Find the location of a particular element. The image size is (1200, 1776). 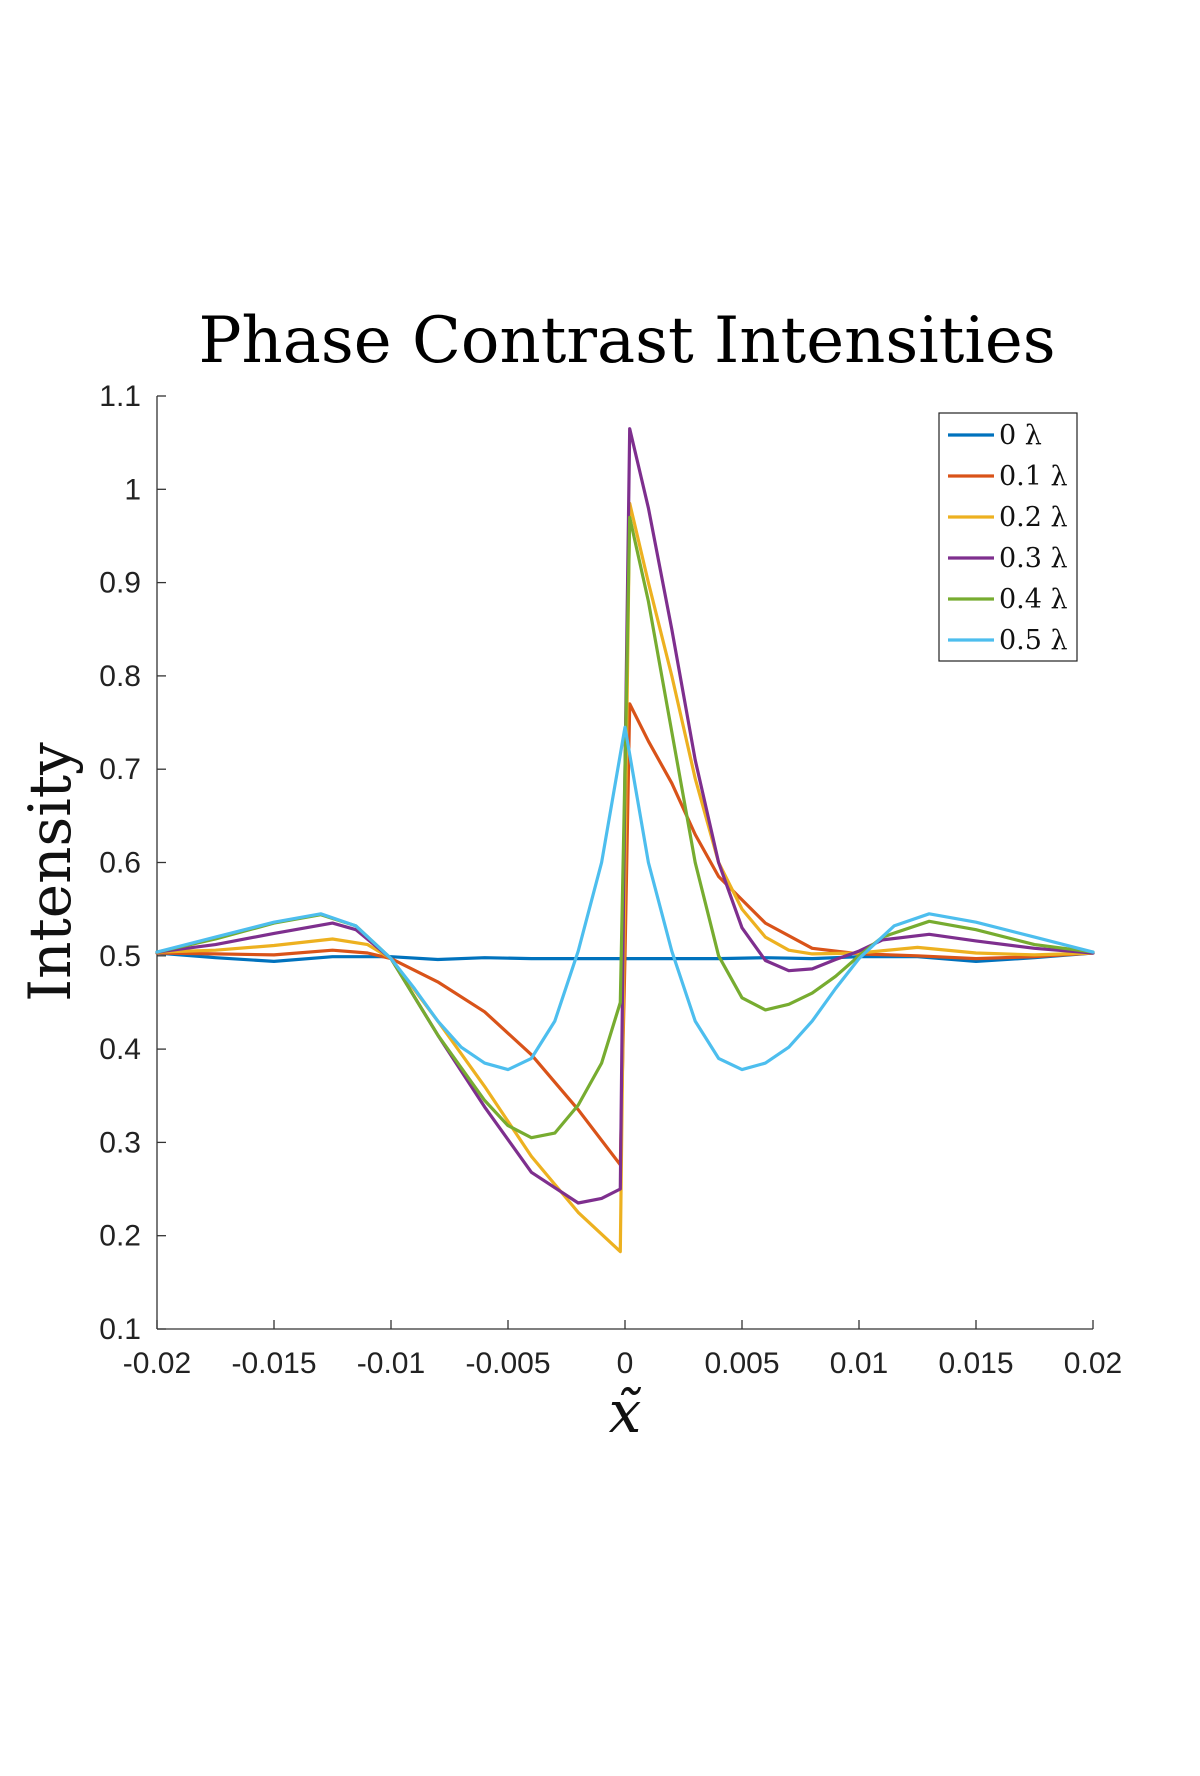

legend-entries: 0 λ 0.1 λ 0.2 λ 0.3 λ 0.4 λ 0.5 λ is located at coordinates (1008, 538).